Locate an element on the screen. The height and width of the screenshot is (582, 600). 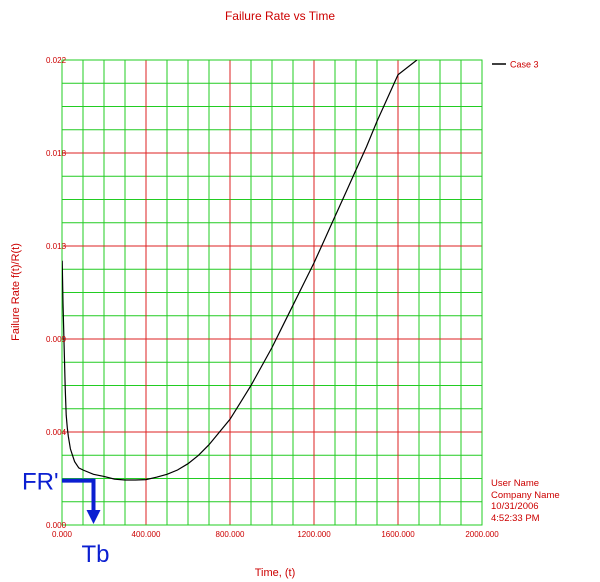
info-company-name: Company Name is located at coordinates (525, 495).